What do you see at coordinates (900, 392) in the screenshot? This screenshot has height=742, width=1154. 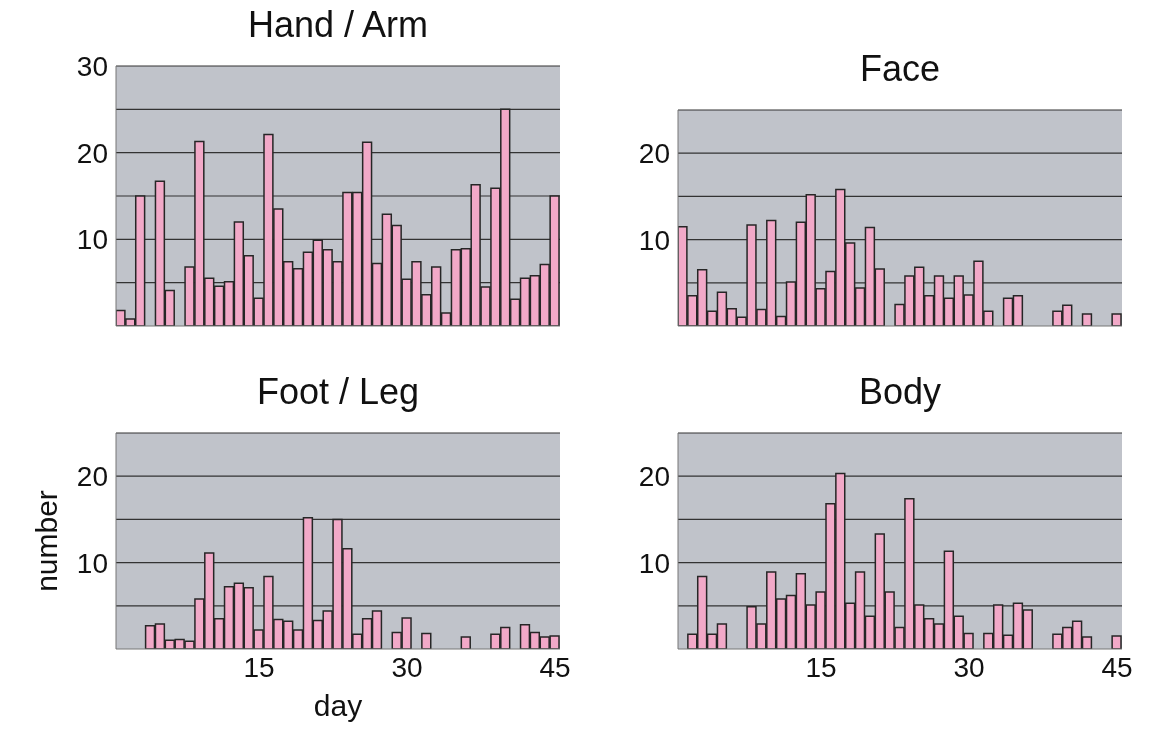 I see `chart-title: Body` at bounding box center [900, 392].